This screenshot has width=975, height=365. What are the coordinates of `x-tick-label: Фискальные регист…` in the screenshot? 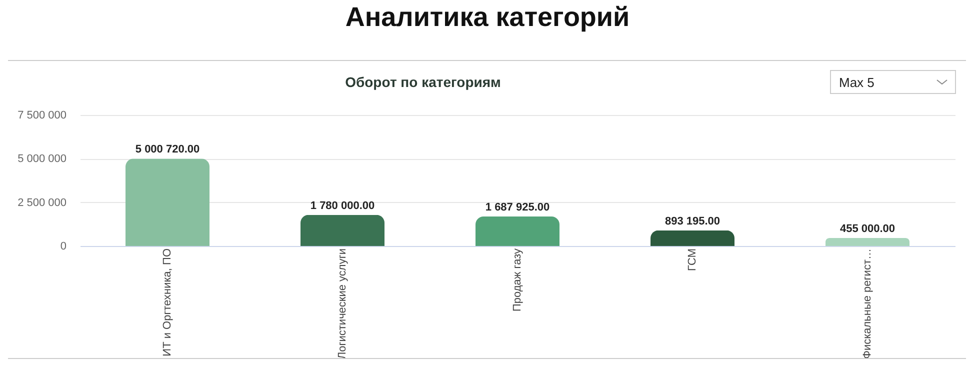 It's located at (868, 303).